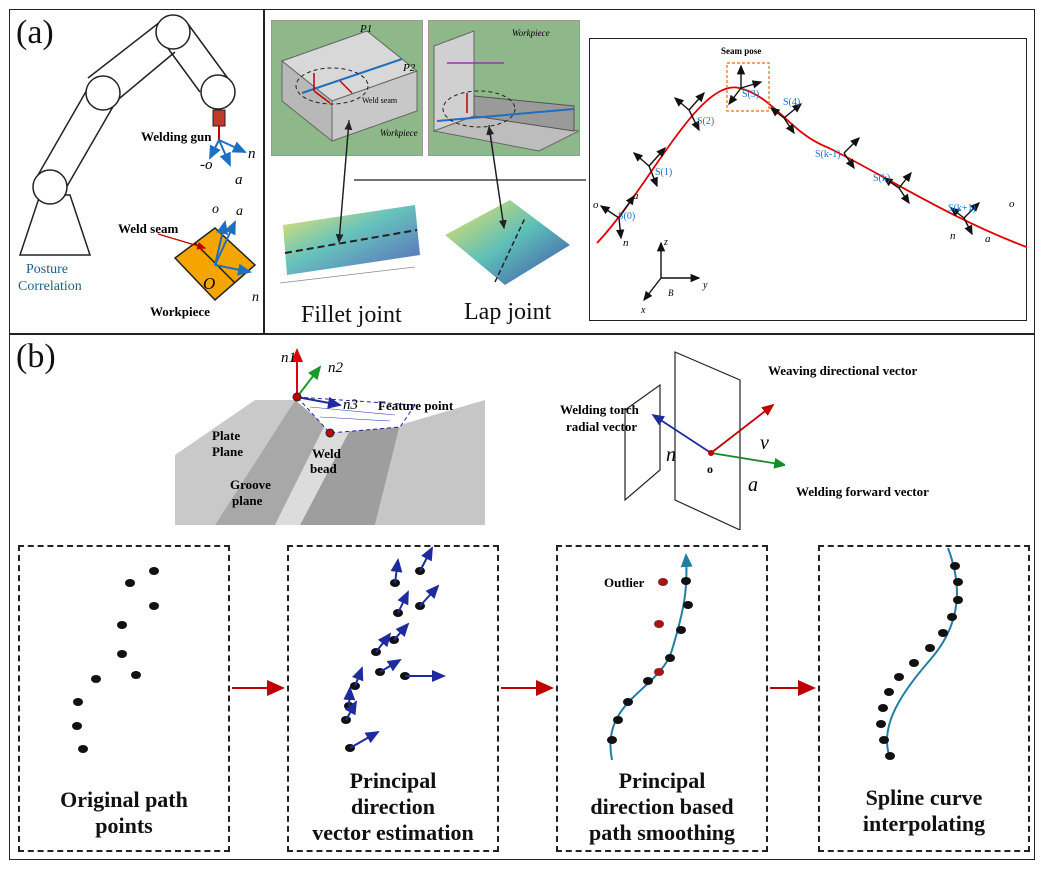 This screenshot has width=1044, height=869. I want to click on fillet-p1-label: P1, so click(366, 29).